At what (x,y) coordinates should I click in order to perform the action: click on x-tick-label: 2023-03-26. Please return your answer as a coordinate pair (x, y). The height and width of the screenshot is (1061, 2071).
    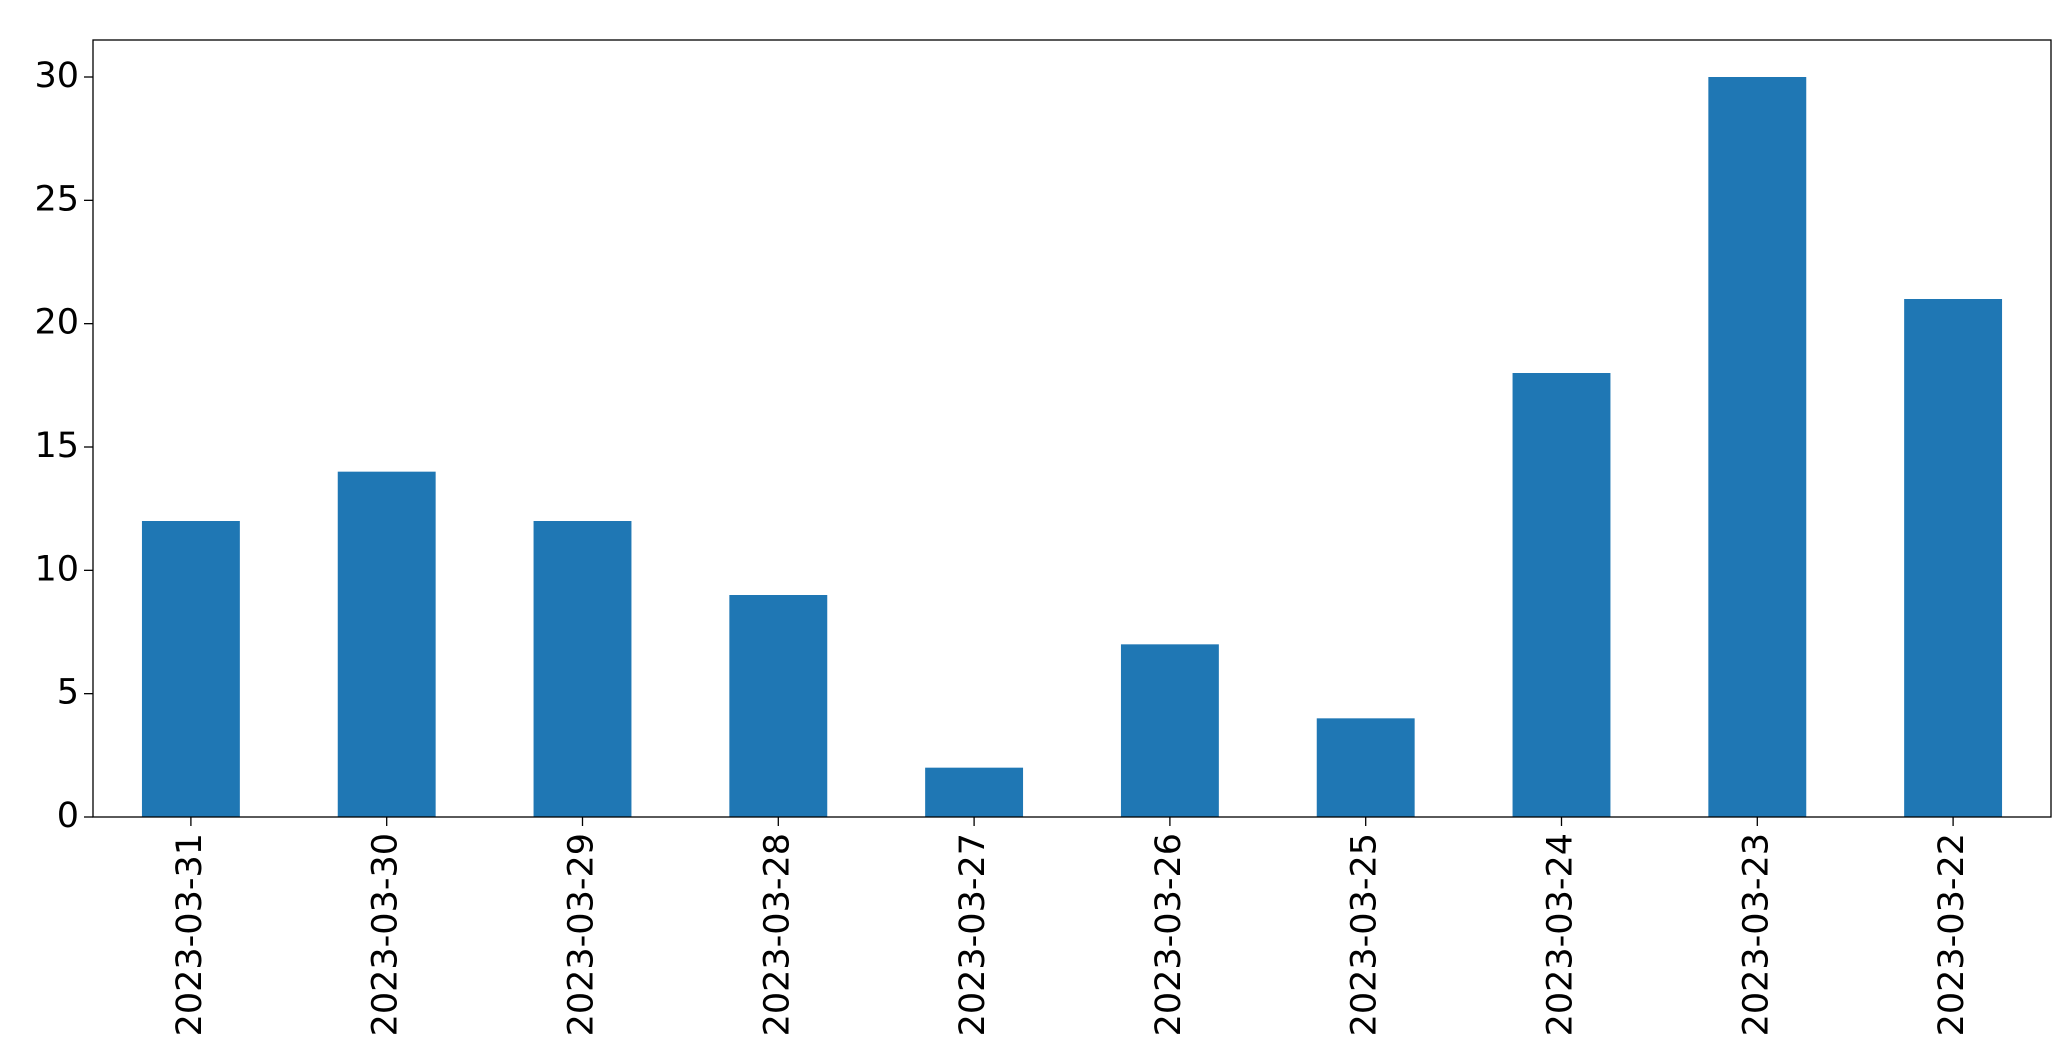
    Looking at the image, I should click on (1169, 934).